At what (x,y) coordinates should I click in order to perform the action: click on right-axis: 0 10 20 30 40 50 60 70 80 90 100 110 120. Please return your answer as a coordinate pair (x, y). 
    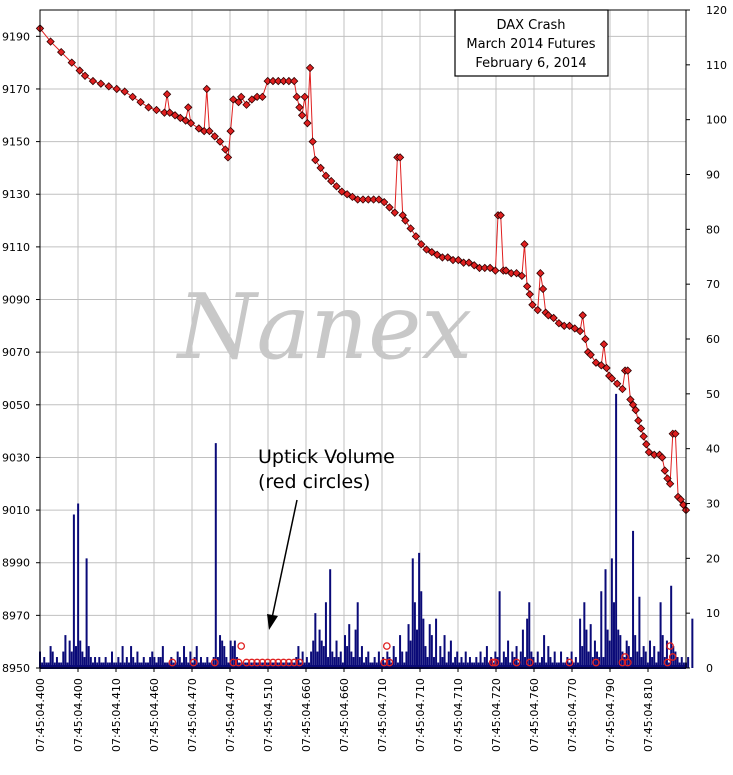
    Looking at the image, I should click on (706, 339).